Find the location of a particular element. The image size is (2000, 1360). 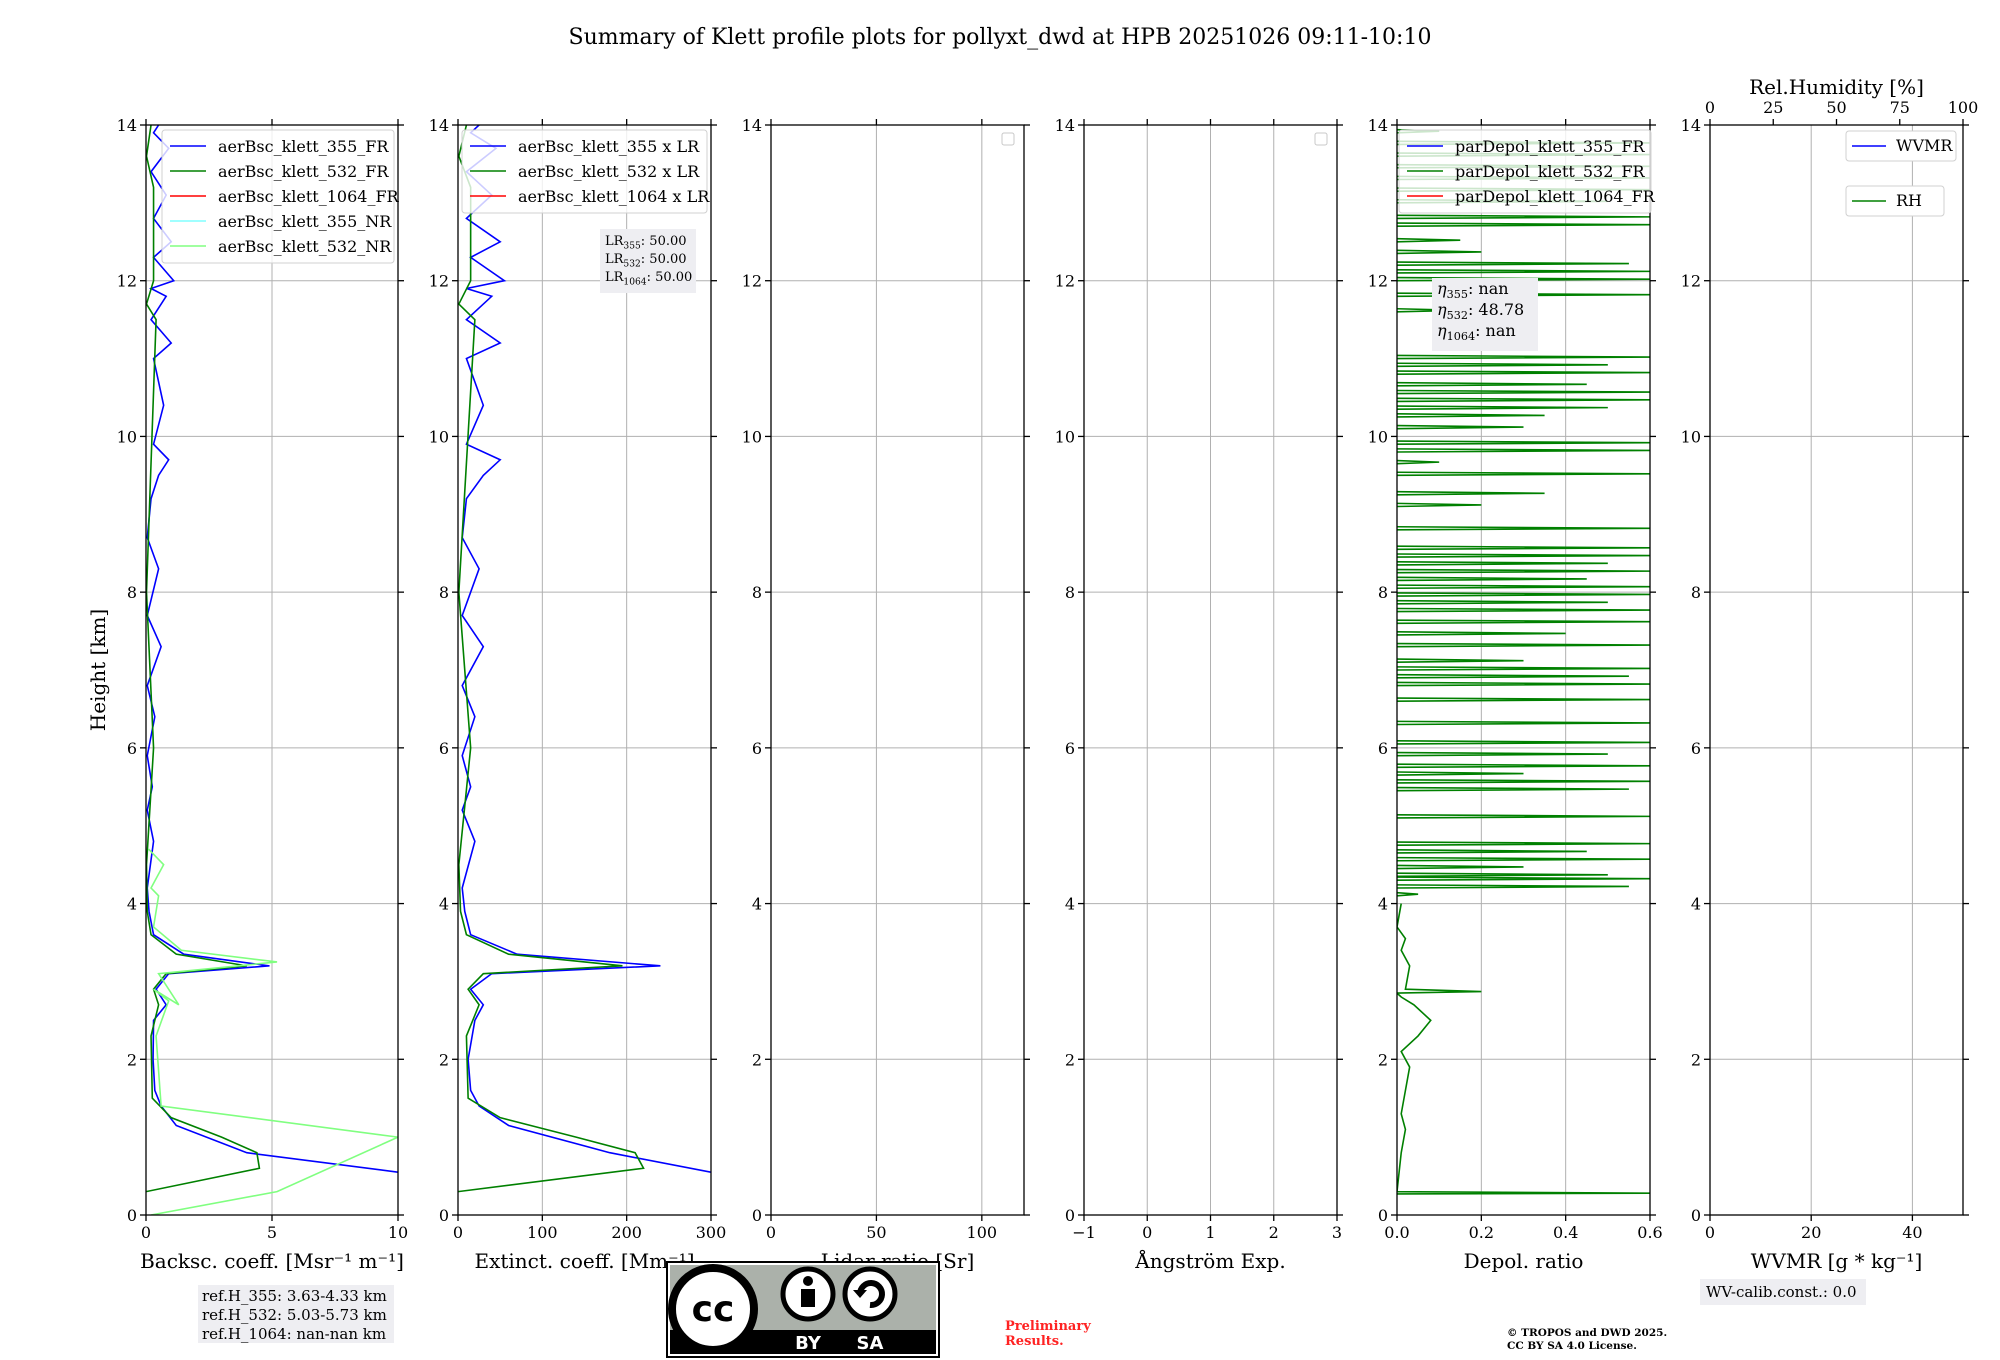

xtick-label: 200 is located at coordinates (626, 1232).